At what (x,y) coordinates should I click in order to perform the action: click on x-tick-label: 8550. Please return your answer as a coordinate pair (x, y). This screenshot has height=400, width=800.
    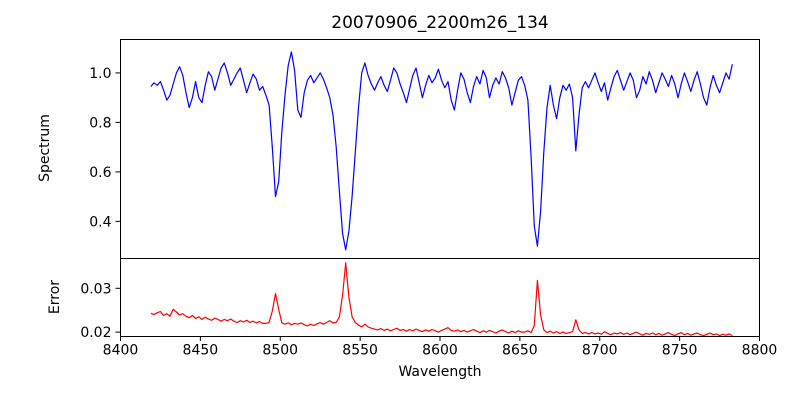
    Looking at the image, I should click on (360, 351).